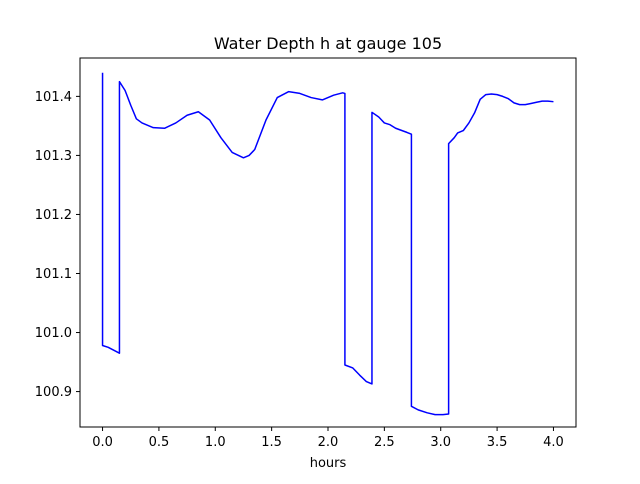  I want to click on x-tick-label: 4.0, so click(553, 442).